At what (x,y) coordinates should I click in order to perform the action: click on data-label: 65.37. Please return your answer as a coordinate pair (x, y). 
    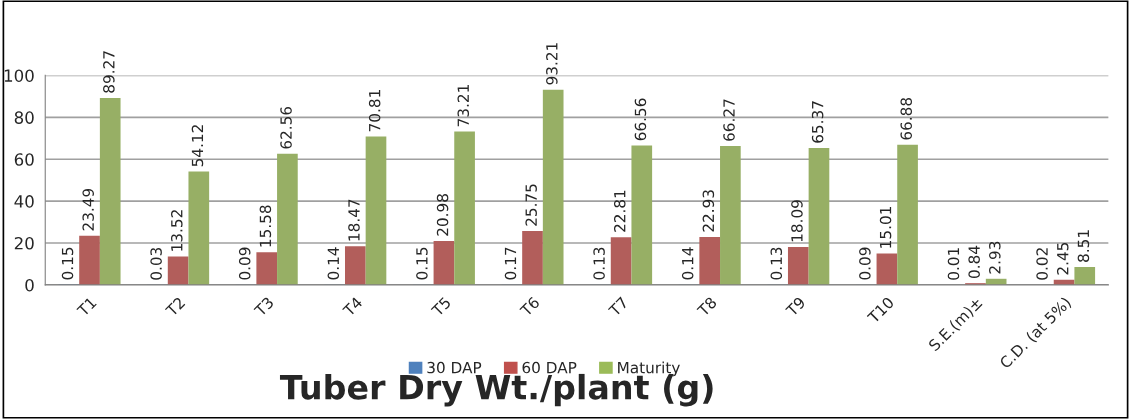
    Looking at the image, I should click on (817, 122).